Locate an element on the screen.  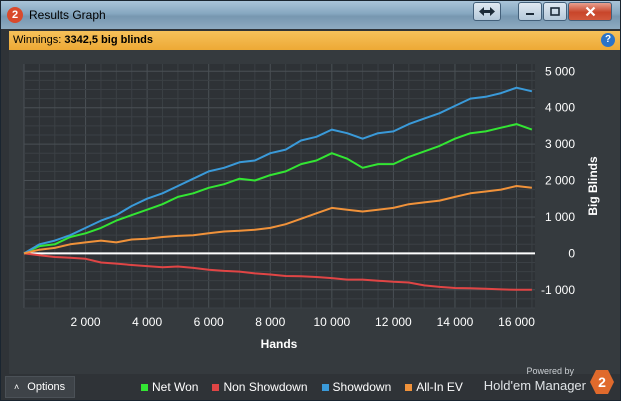
x-tick-label: 10 000 is located at coordinates (331, 322).